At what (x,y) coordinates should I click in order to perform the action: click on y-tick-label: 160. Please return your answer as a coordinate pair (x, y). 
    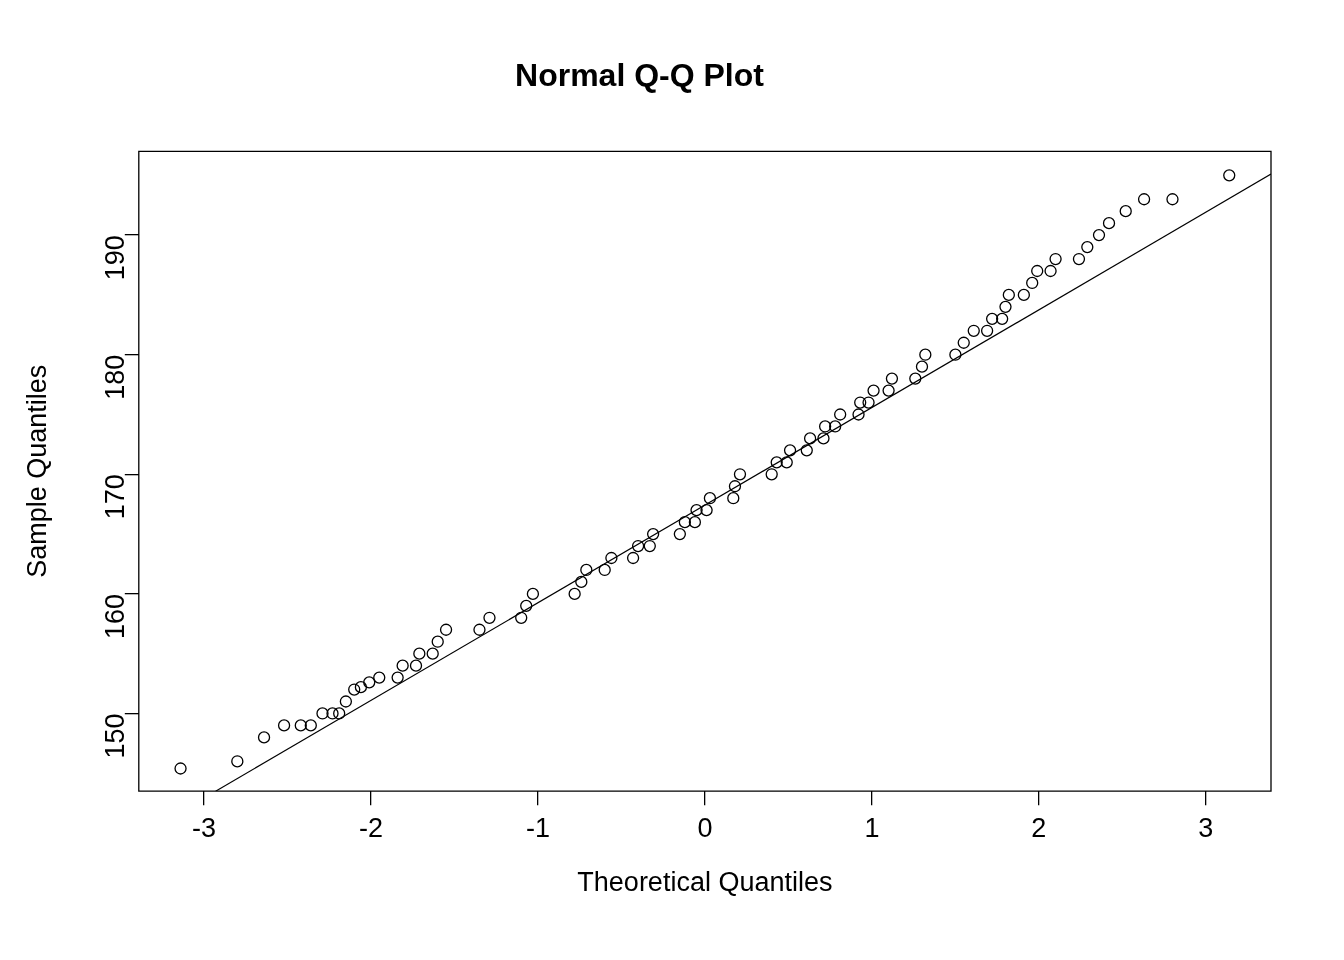
    Looking at the image, I should click on (115, 616).